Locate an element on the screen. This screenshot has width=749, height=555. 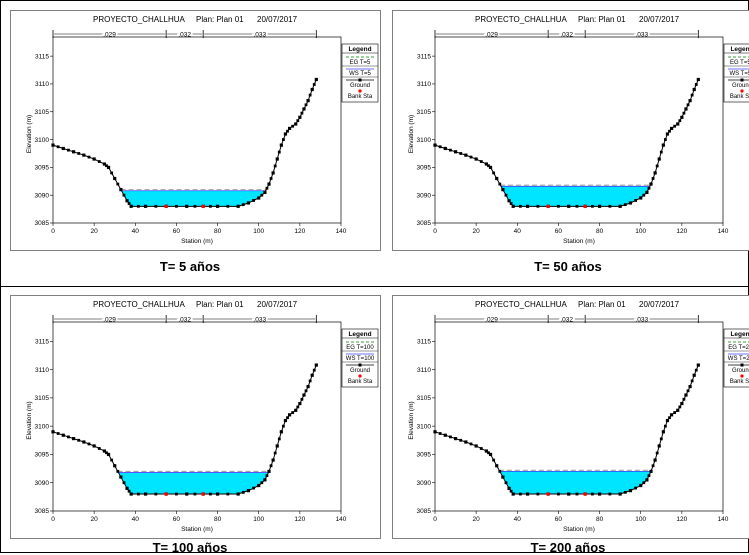
legend-ws-label: WS T=100 is located at coordinates (360, 359).